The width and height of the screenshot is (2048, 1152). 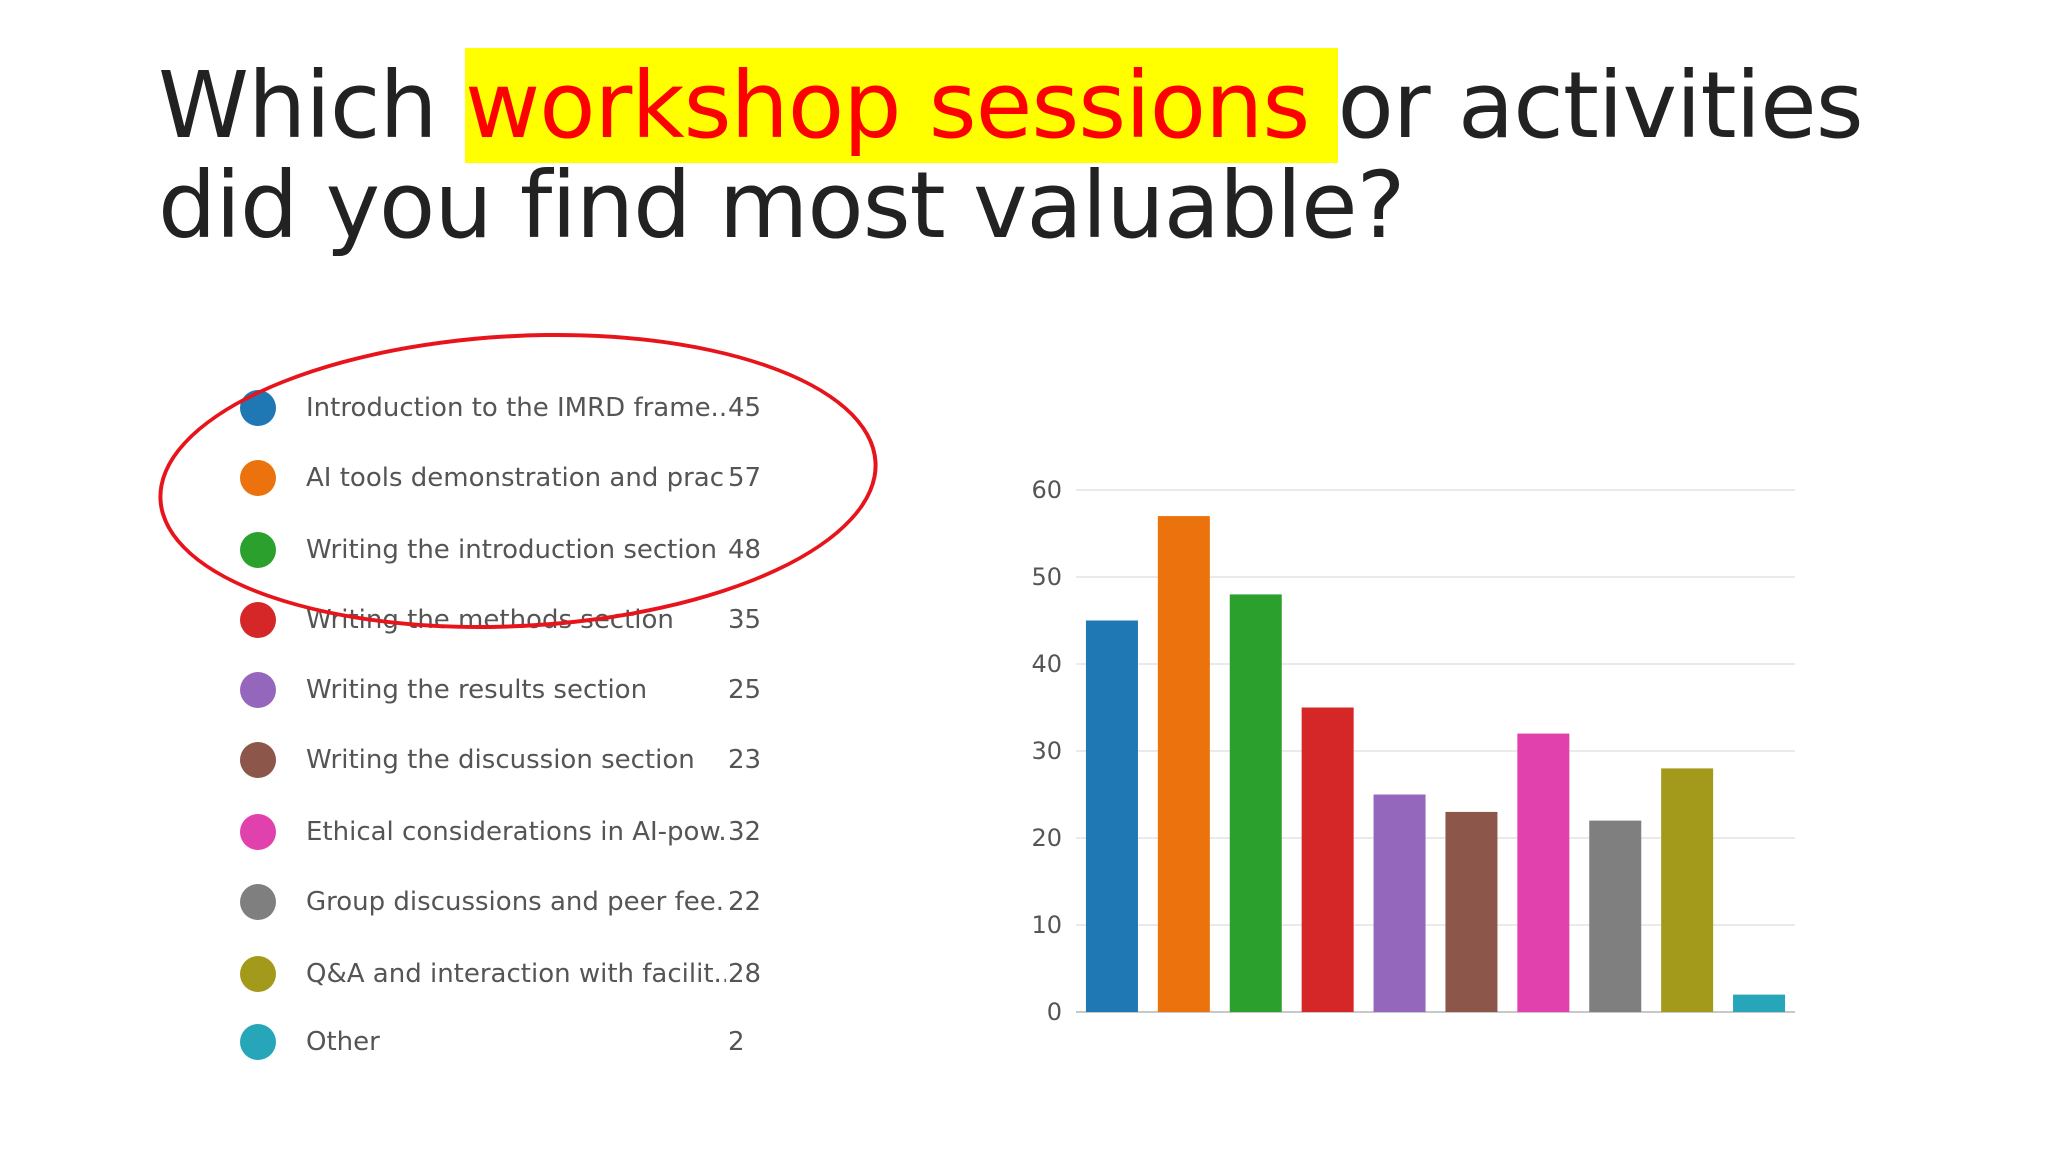 What do you see at coordinates (745, 408) in the screenshot?
I see `legend-value: 45` at bounding box center [745, 408].